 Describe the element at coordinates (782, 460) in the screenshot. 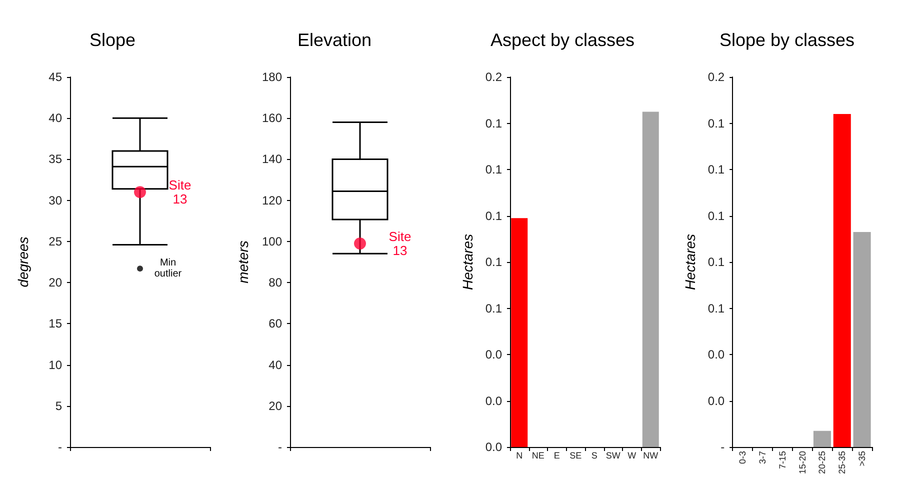

I see `x-tick-label: 7-15` at that location.